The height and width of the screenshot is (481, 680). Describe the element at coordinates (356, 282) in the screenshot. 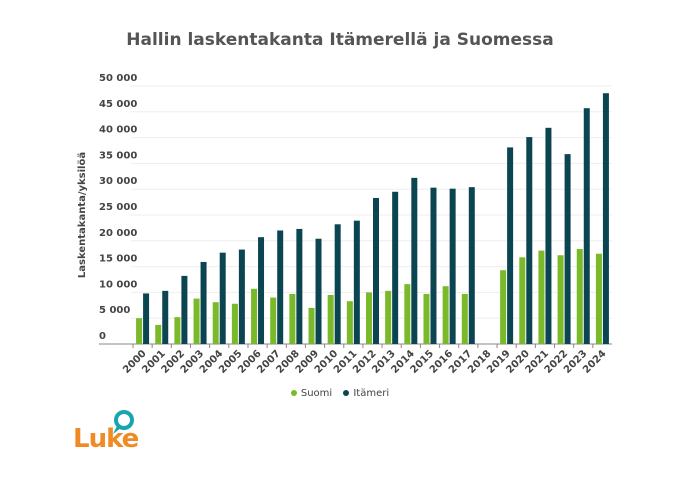

I see `bar-itämeri-2011` at that location.